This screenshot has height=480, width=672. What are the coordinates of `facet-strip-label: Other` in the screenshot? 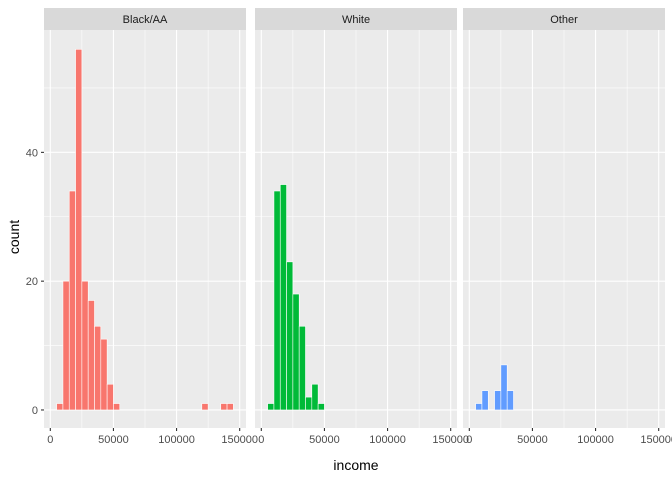 It's located at (564, 20).